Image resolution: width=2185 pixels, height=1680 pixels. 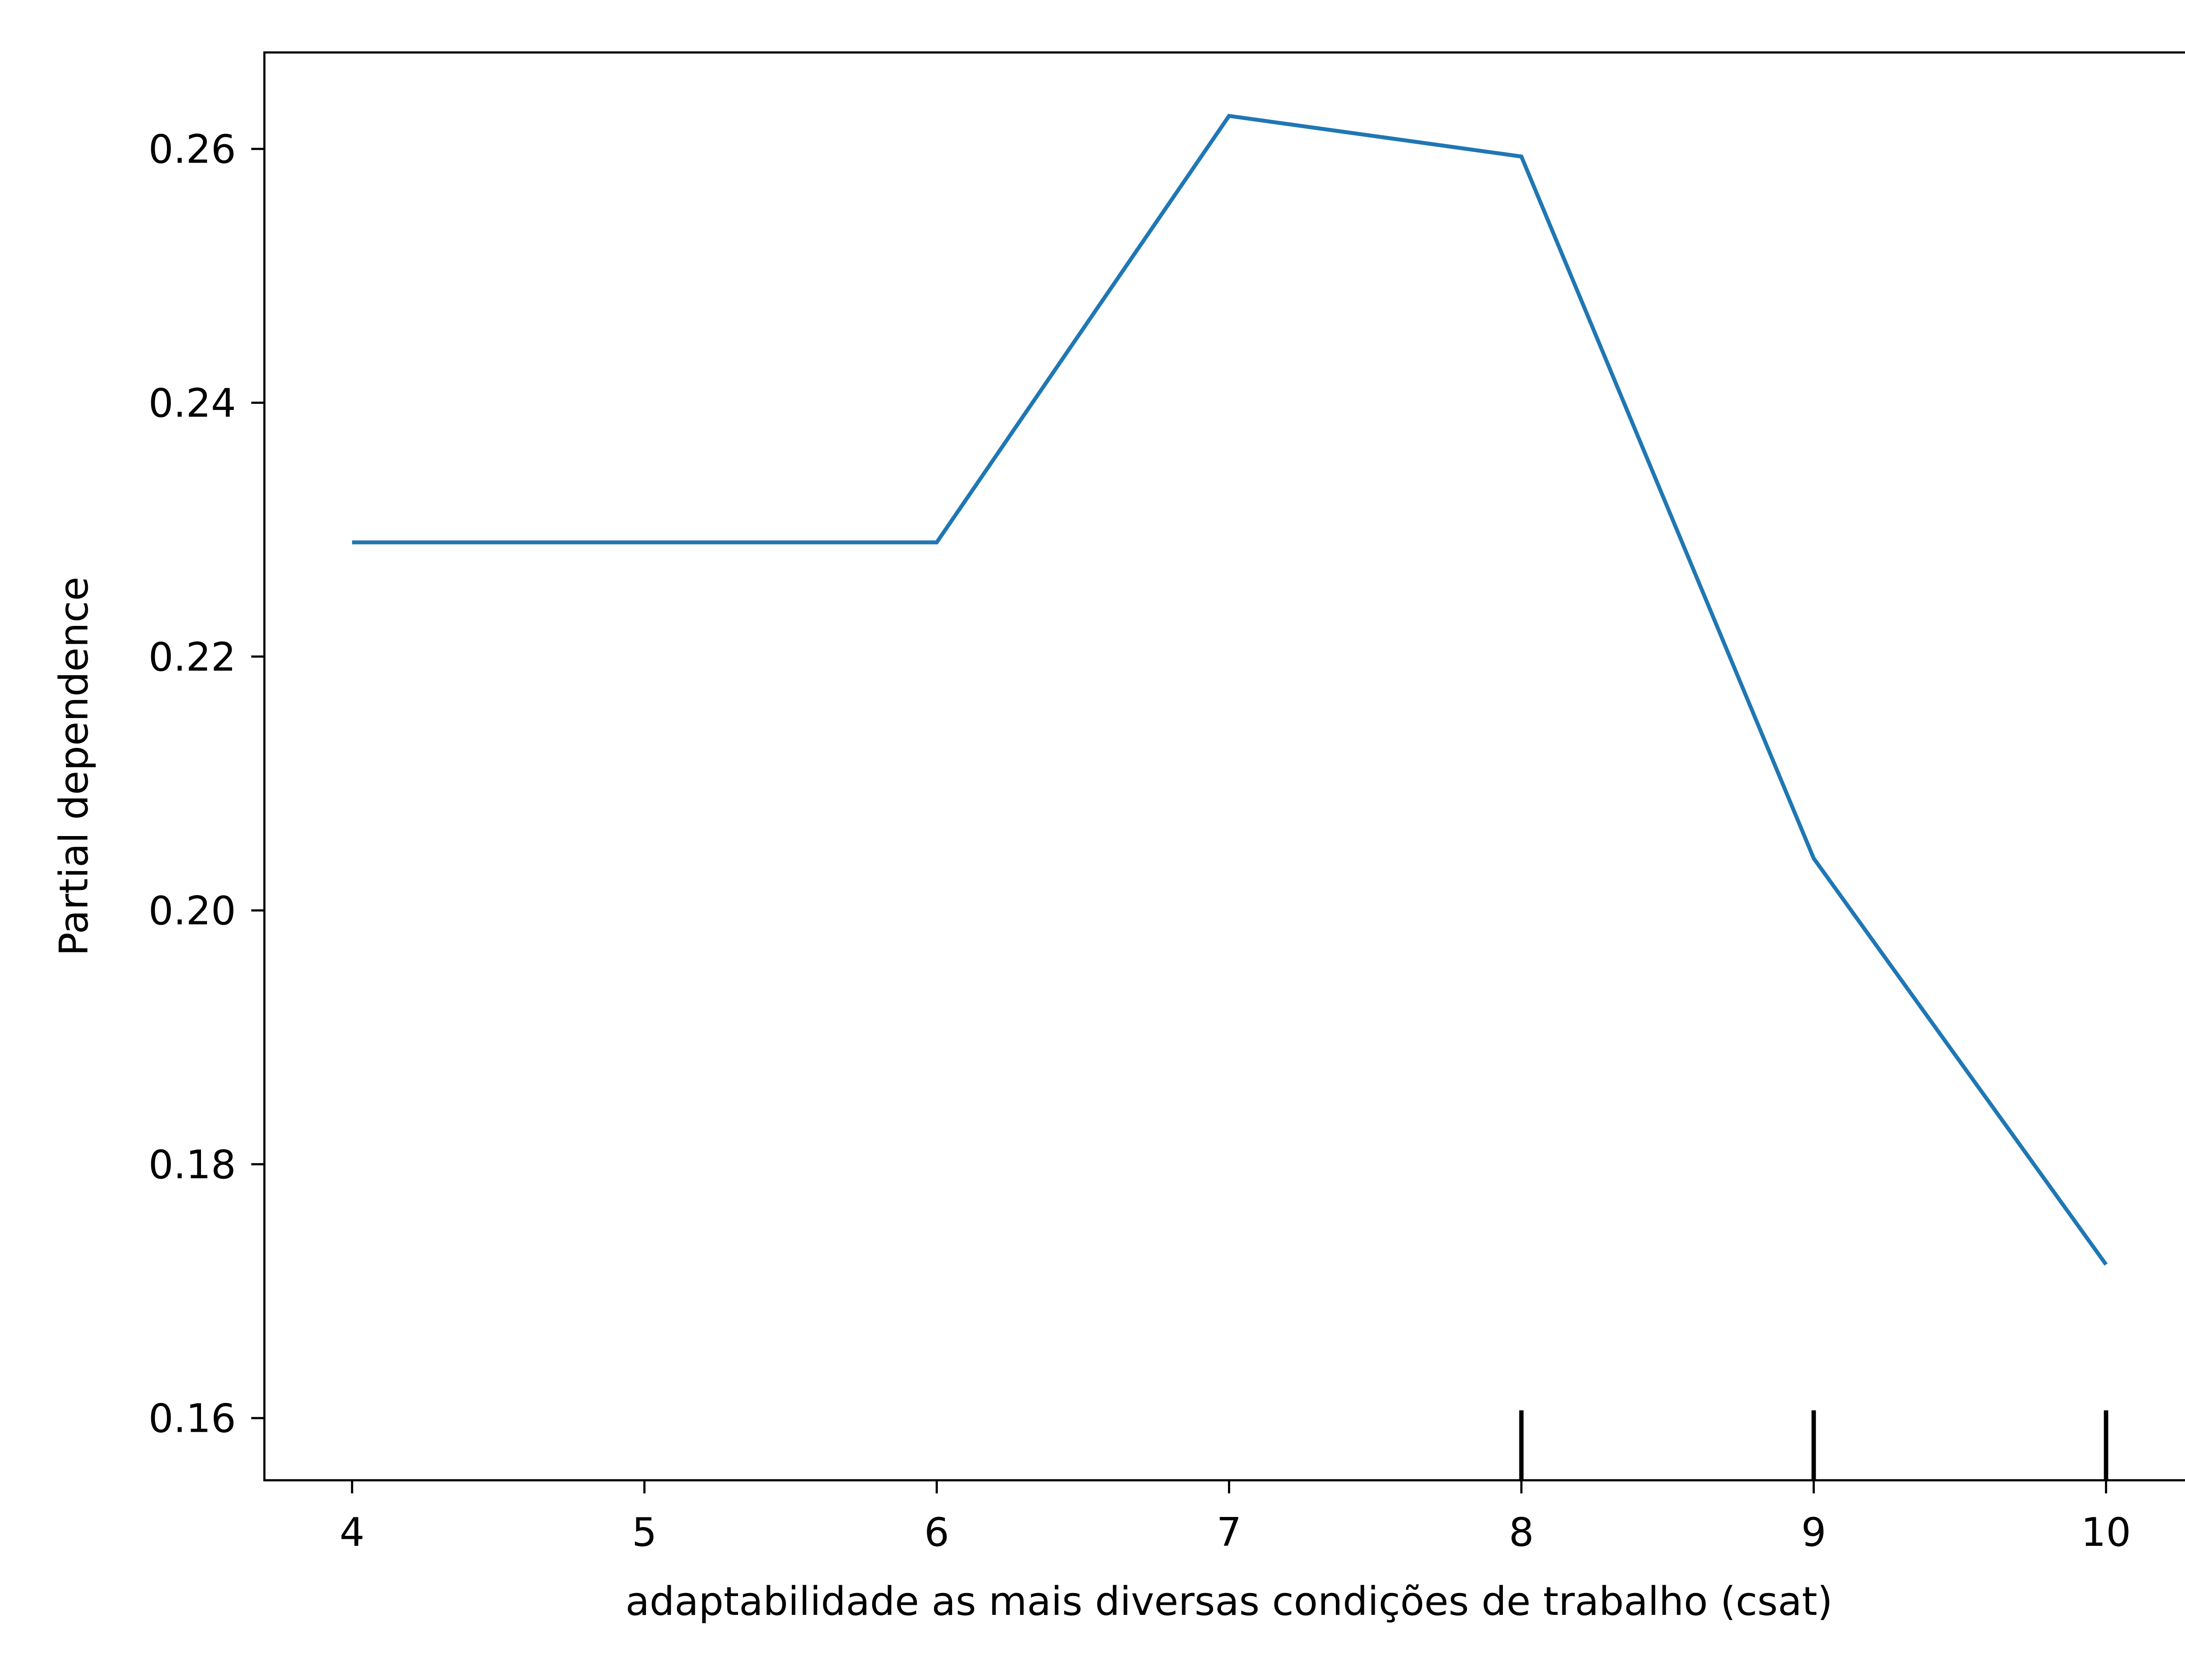 What do you see at coordinates (645, 1532) in the screenshot?
I see `x-tick-label: 5` at bounding box center [645, 1532].